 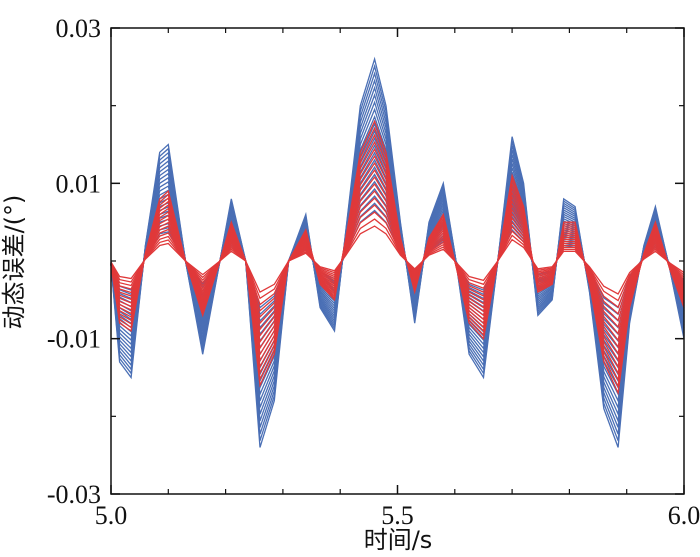 I want to click on x-tick-label: 5.0, so click(x=111, y=515).